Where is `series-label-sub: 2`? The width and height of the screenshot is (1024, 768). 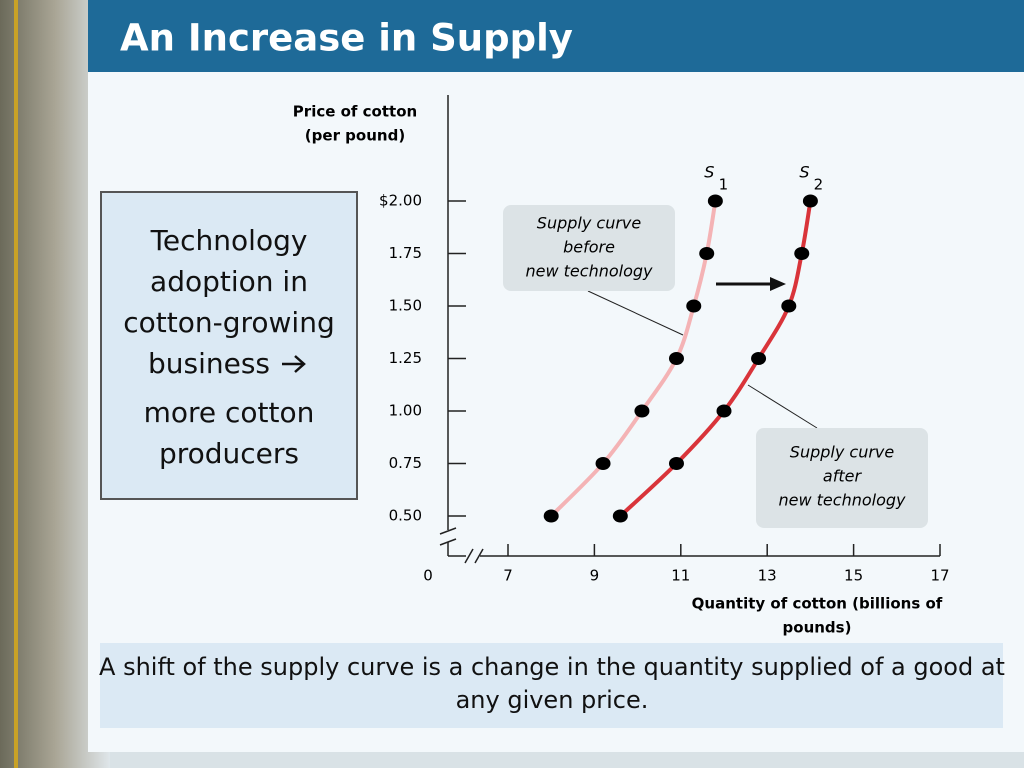 series-label-sub: 2 is located at coordinates (819, 185).